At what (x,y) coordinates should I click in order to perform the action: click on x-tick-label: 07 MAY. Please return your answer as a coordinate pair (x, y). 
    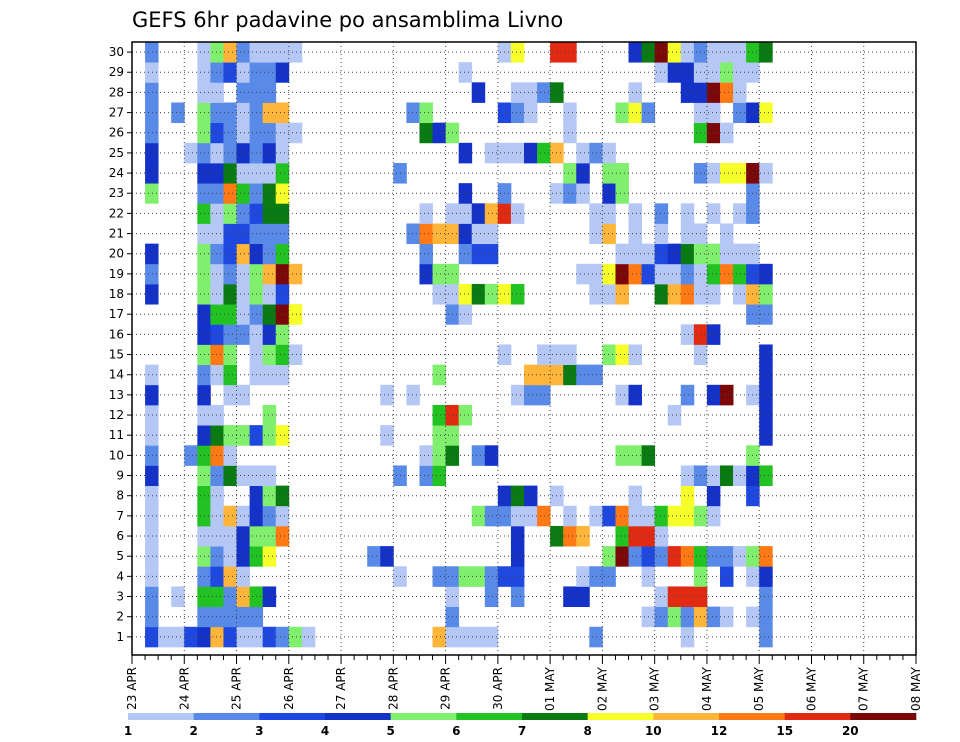
    Looking at the image, I should click on (864, 688).